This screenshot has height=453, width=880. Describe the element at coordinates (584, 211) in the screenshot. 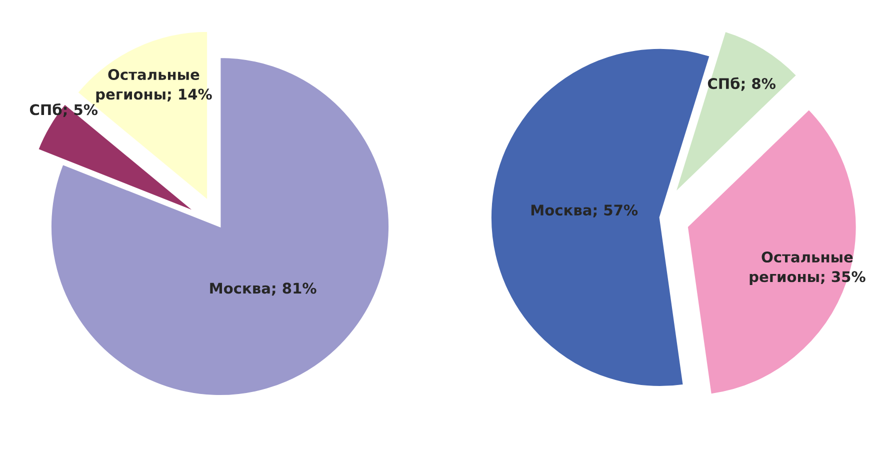

I see `slice-label: Москва; 57%` at that location.